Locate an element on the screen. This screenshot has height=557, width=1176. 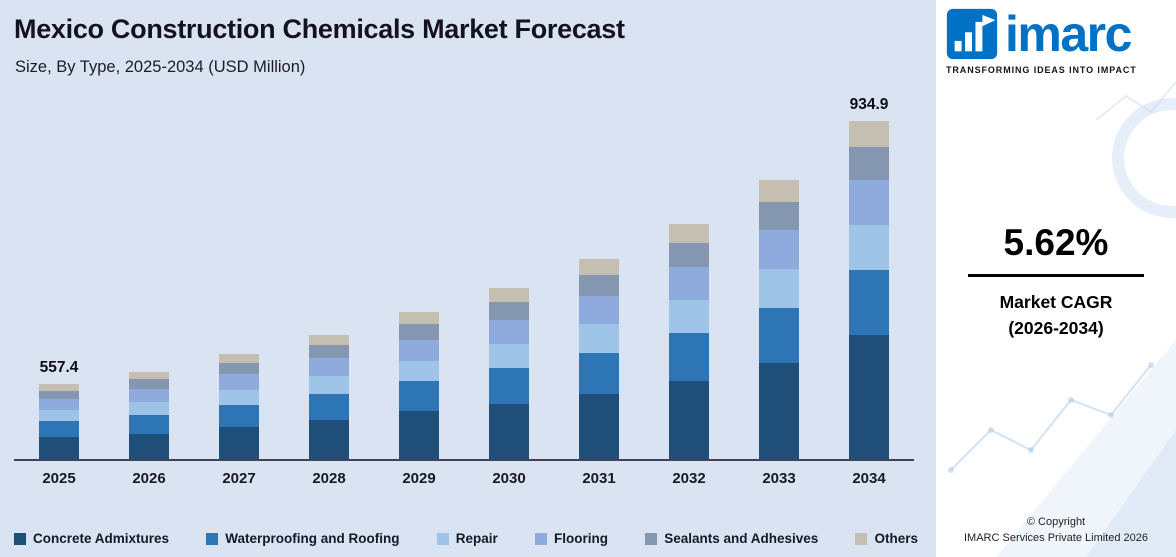
total-label-2034: 934.9 is located at coordinates (869, 104).